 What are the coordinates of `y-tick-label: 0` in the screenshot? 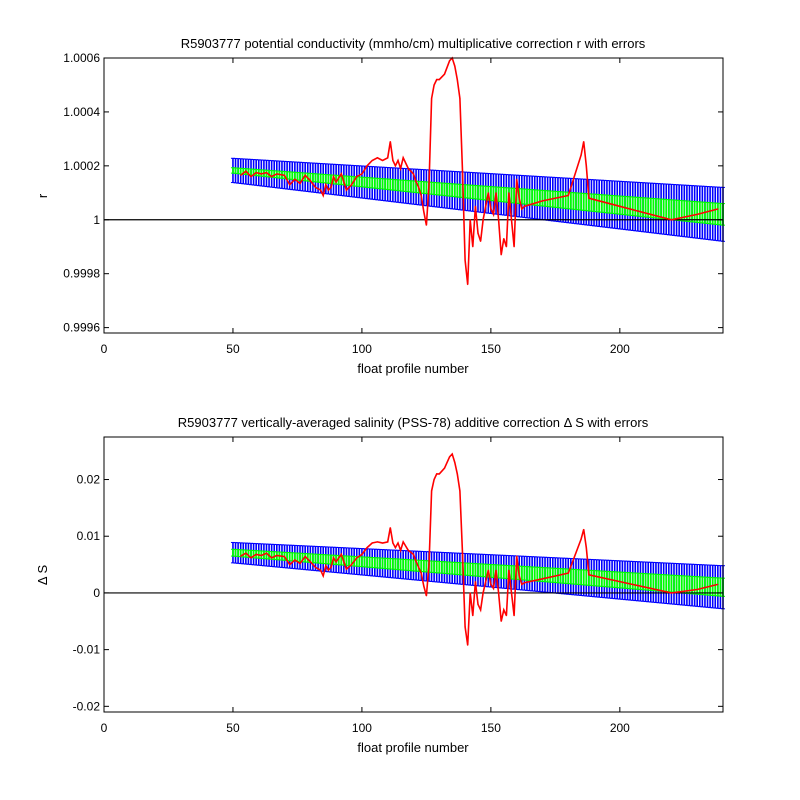 It's located at (96, 593).